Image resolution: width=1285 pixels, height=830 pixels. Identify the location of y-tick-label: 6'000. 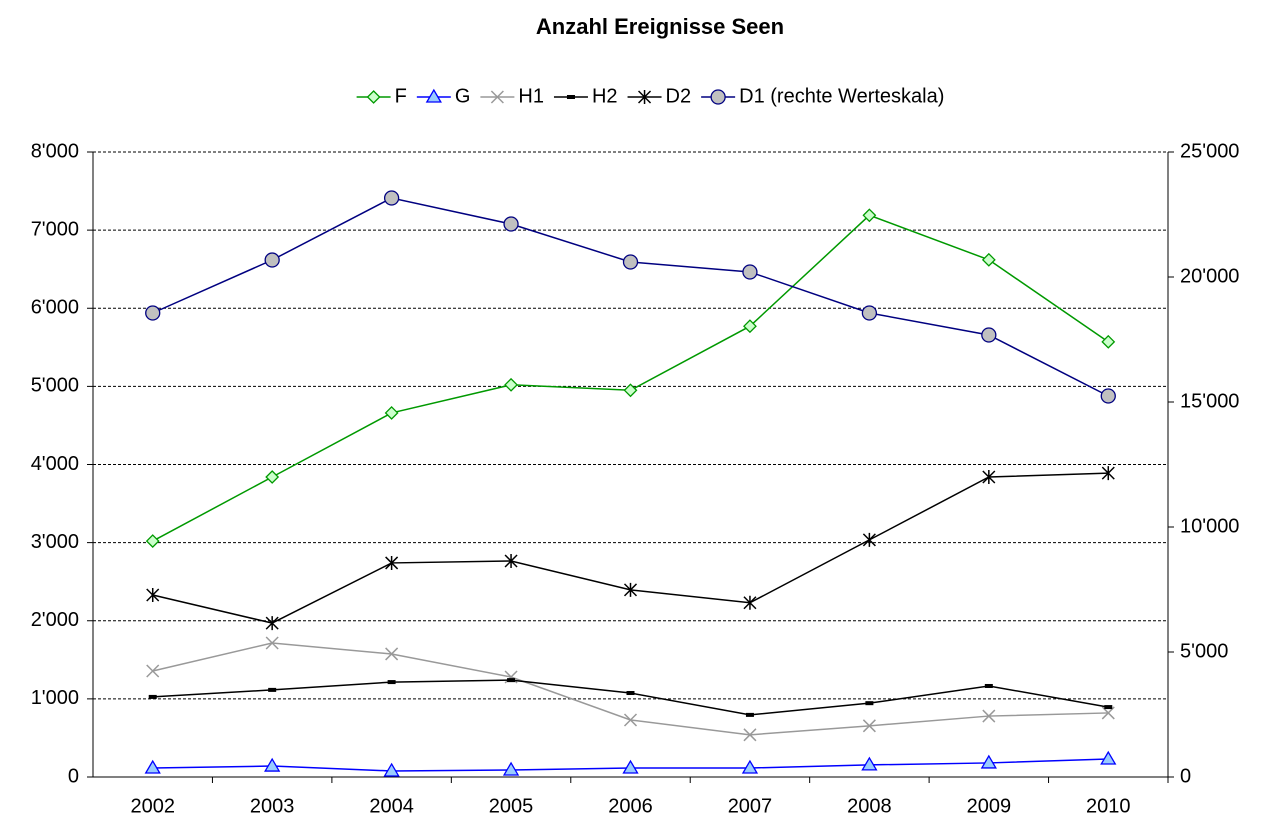
(55, 308).